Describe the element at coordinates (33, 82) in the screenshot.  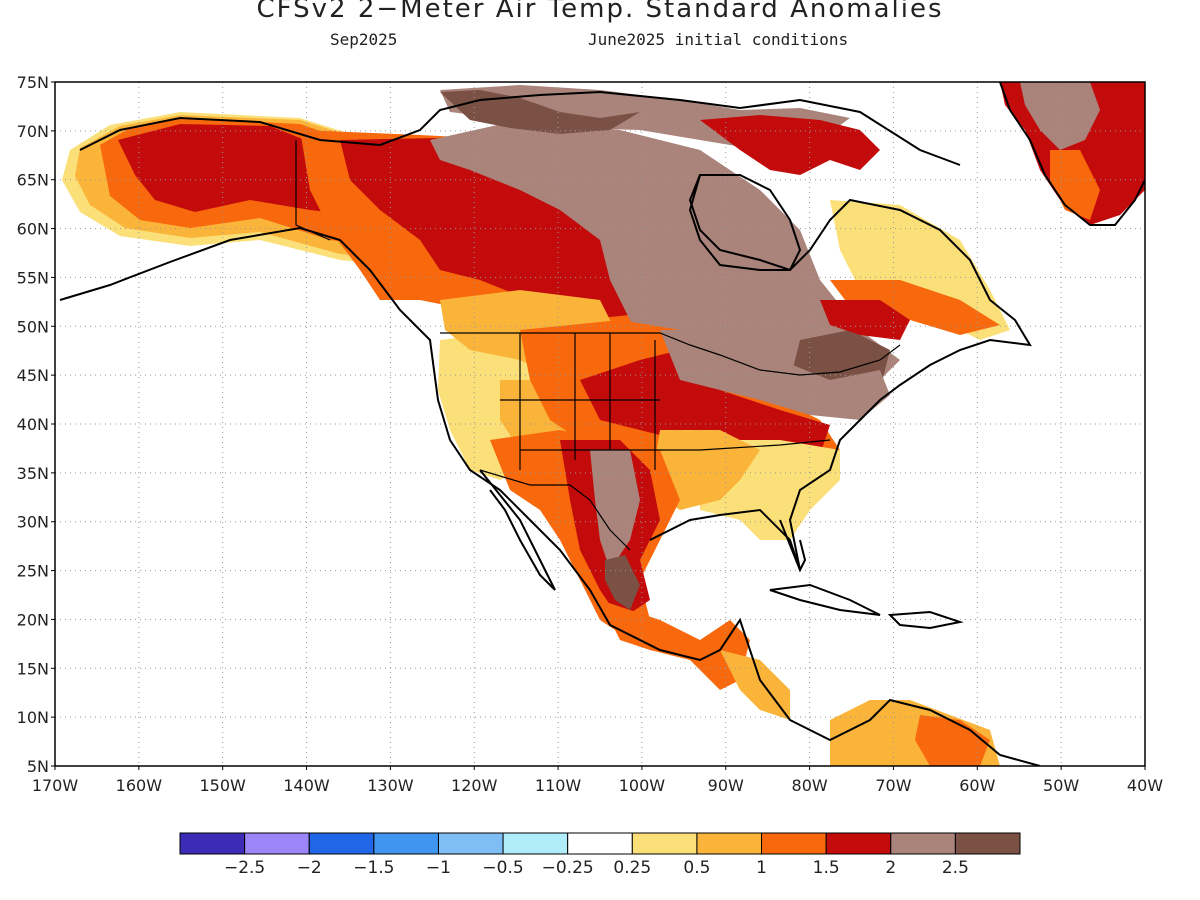
I see `lat-tick-label: 75N` at that location.